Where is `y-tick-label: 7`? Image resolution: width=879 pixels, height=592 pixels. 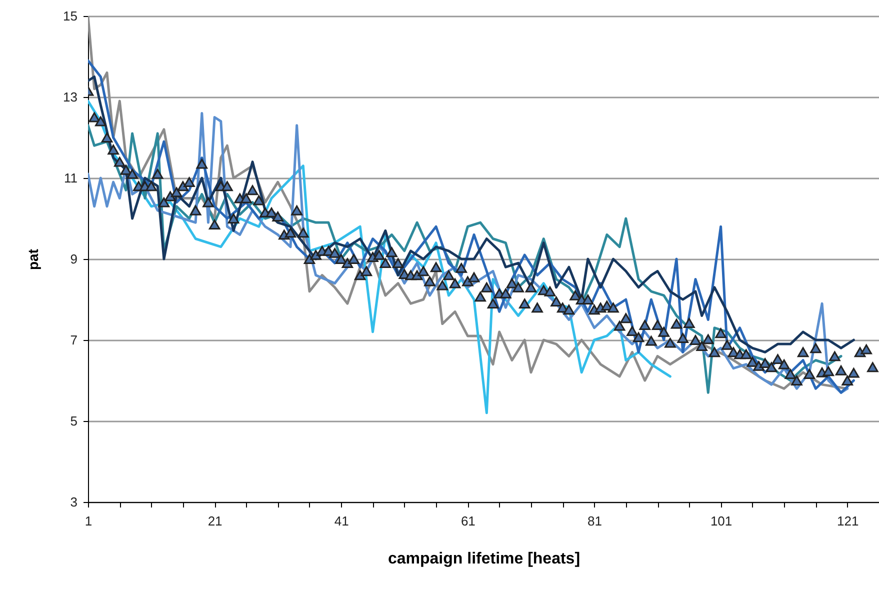 y-tick-label: 7 is located at coordinates (74, 340).